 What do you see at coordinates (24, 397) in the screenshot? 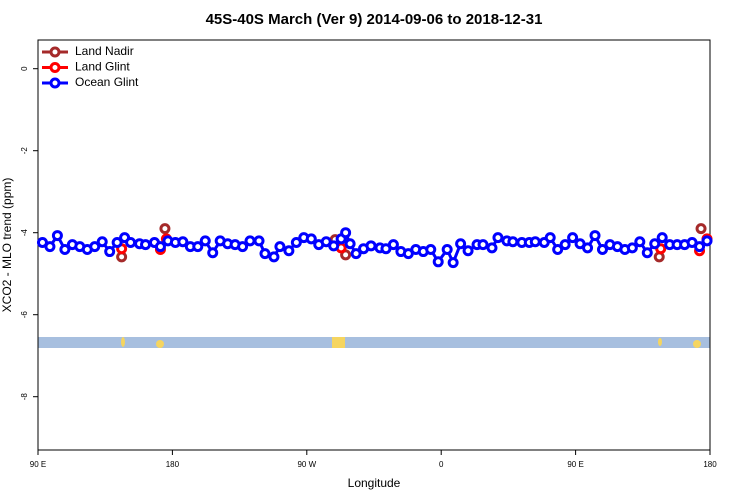
I see `y-tick-label: -8` at bounding box center [24, 397].